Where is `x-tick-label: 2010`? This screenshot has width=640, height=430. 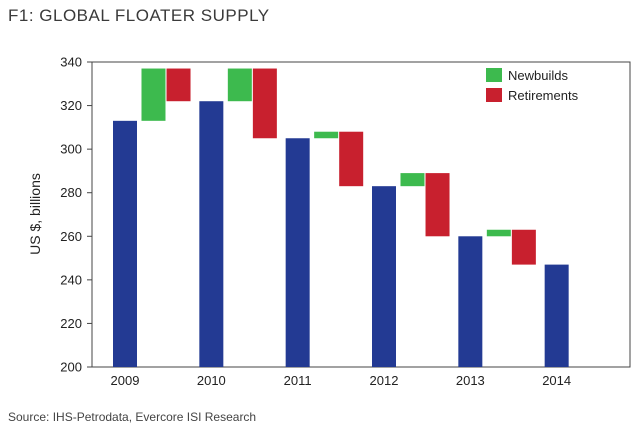 x-tick-label: 2010 is located at coordinates (211, 380).